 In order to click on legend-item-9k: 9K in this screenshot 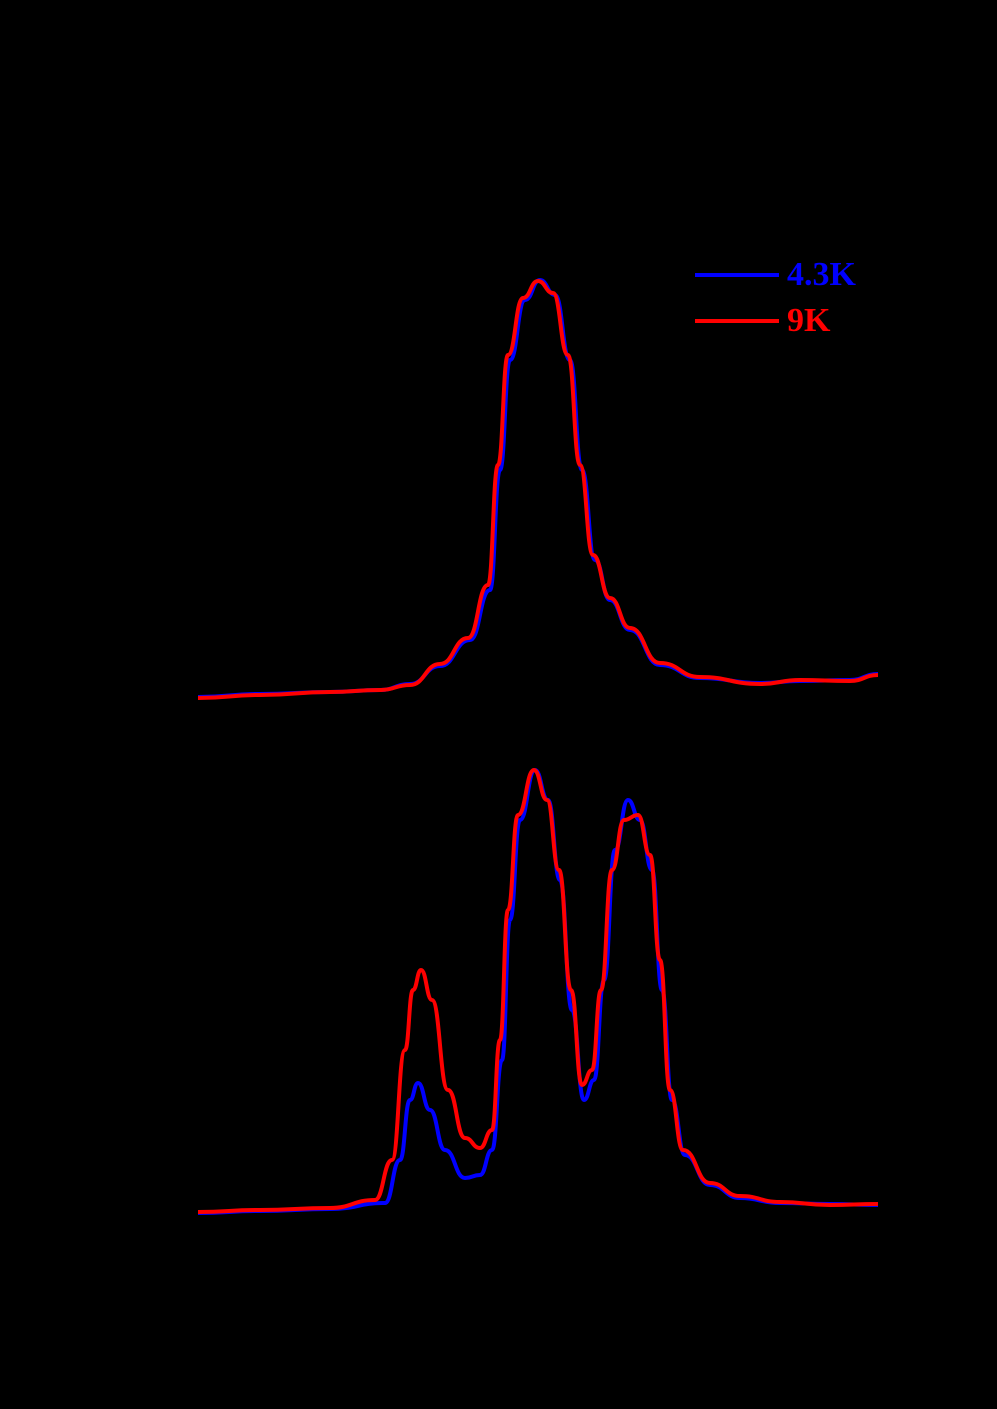, I will do `click(775, 321)`.